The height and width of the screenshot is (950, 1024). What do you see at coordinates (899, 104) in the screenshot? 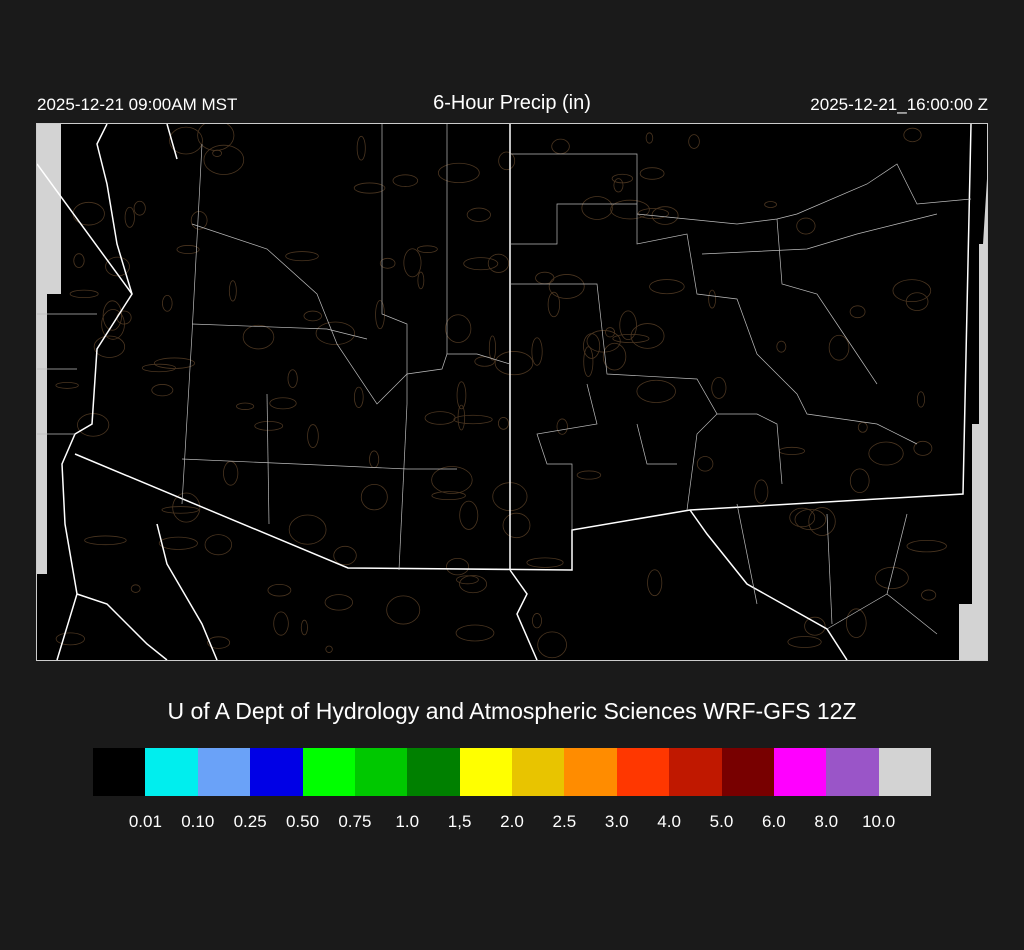
I see `valid-time-label: 2025-12-21_16:00:00 Z` at bounding box center [899, 104].